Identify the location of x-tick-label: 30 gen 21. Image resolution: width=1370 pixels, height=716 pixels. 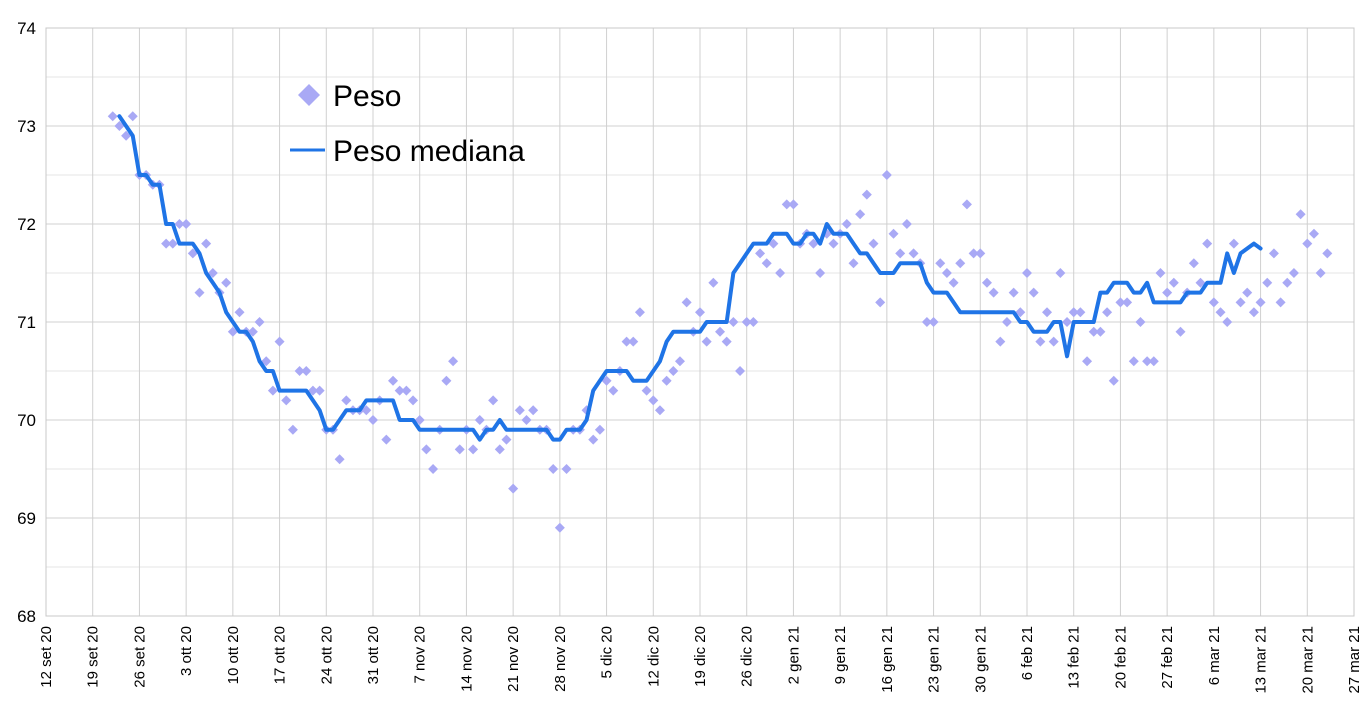
(980, 659).